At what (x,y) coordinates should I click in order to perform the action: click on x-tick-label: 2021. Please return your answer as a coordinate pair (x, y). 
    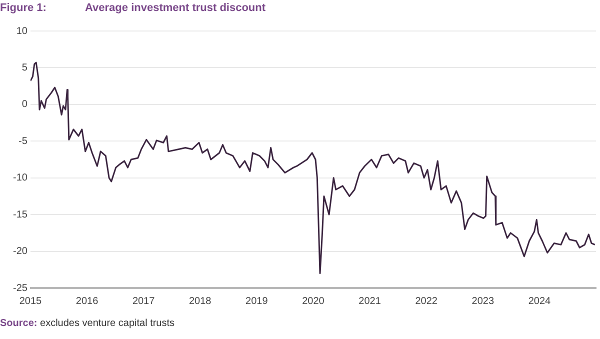
    Looking at the image, I should click on (370, 301).